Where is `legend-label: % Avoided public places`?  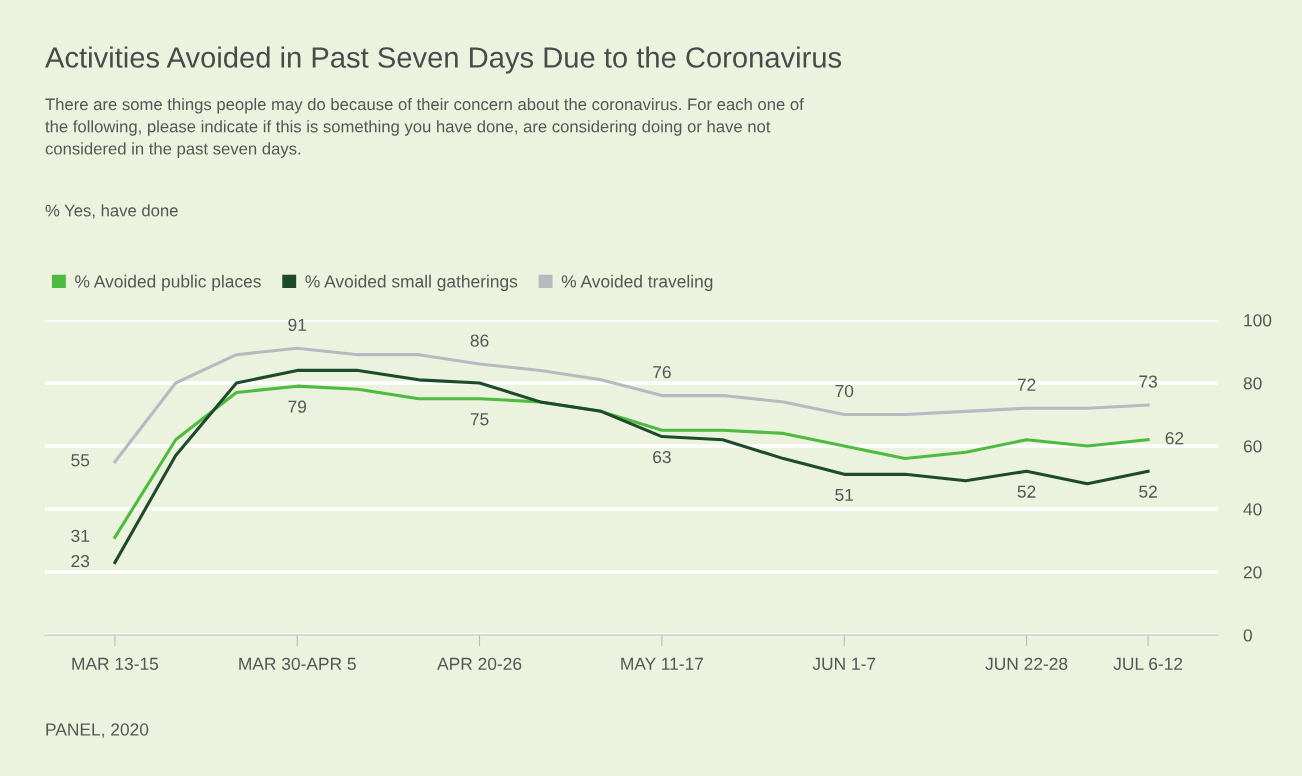 legend-label: % Avoided public places is located at coordinates (168, 283).